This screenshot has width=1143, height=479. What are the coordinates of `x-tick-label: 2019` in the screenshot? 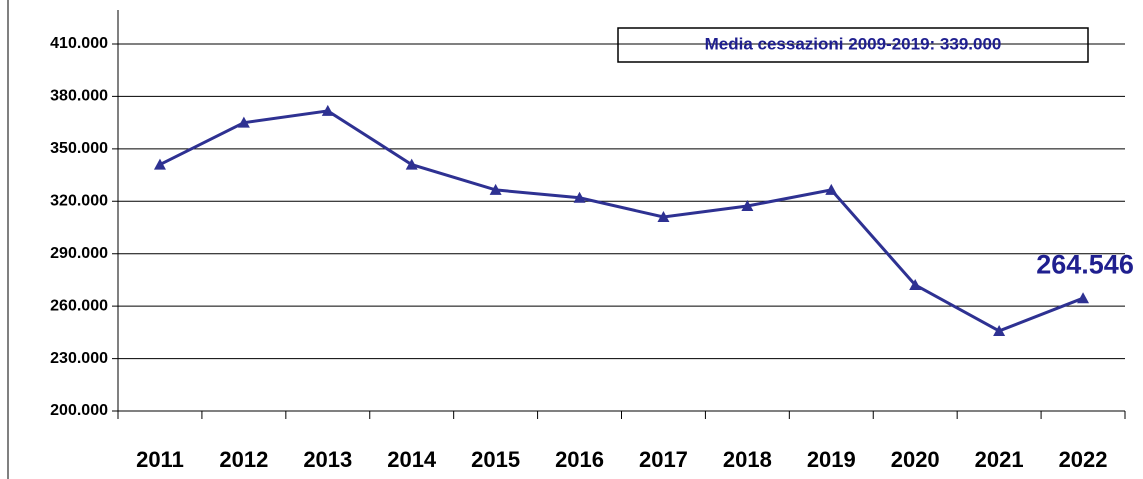 It's located at (831, 459).